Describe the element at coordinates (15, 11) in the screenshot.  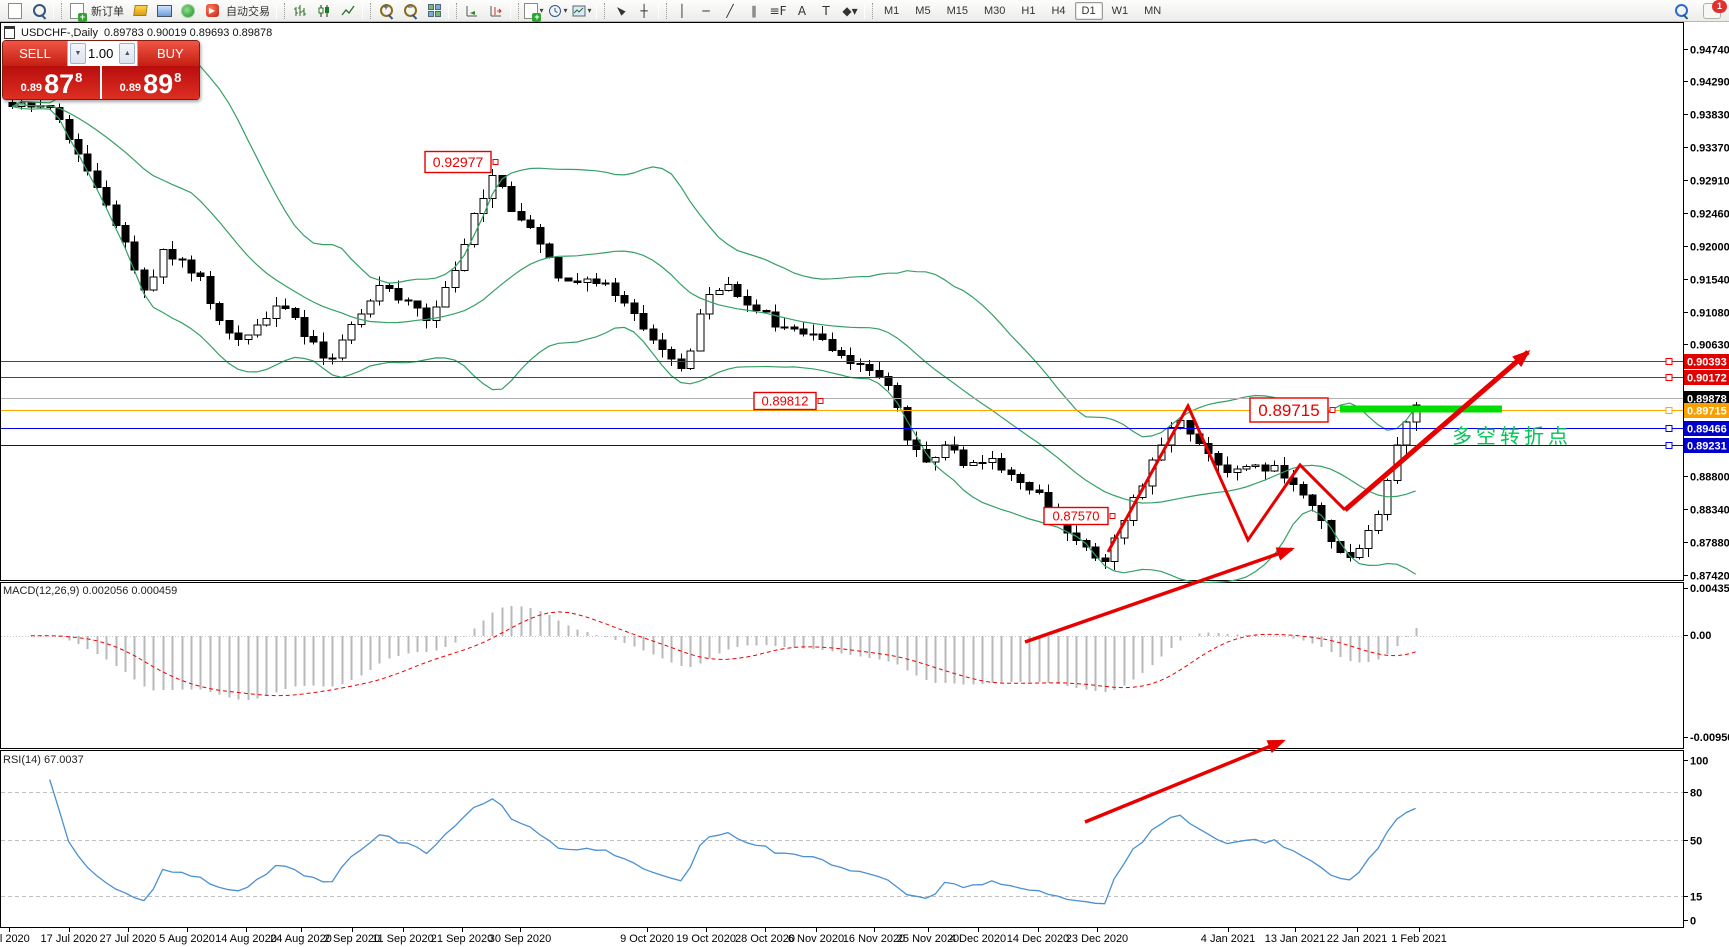
I see `chart-window-icon` at that location.